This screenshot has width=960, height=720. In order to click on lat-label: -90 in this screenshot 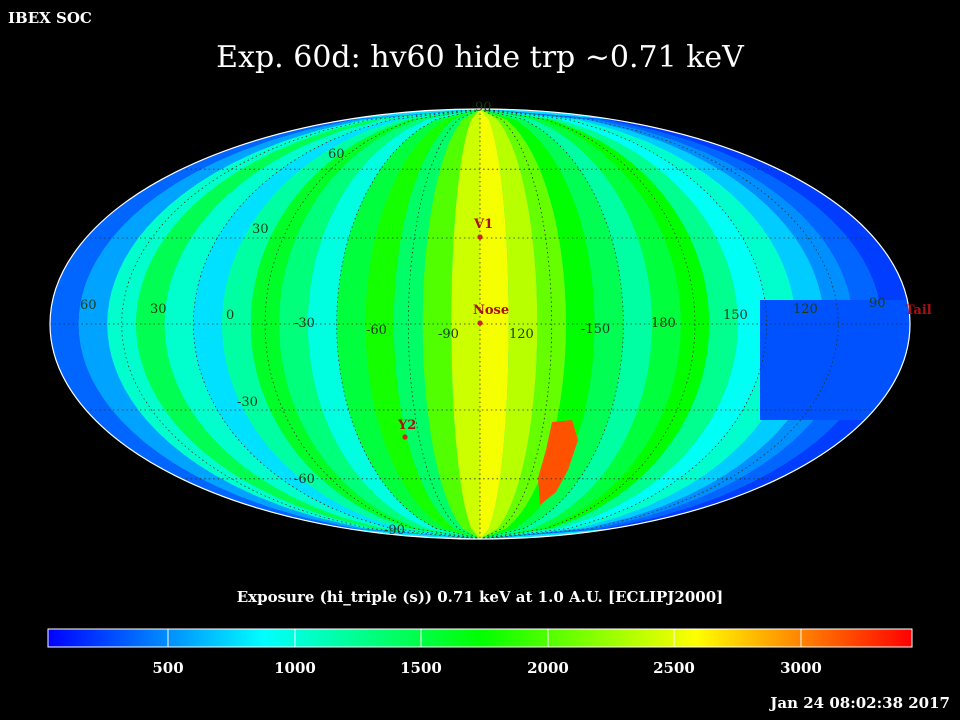, I will do `click(394, 530)`.